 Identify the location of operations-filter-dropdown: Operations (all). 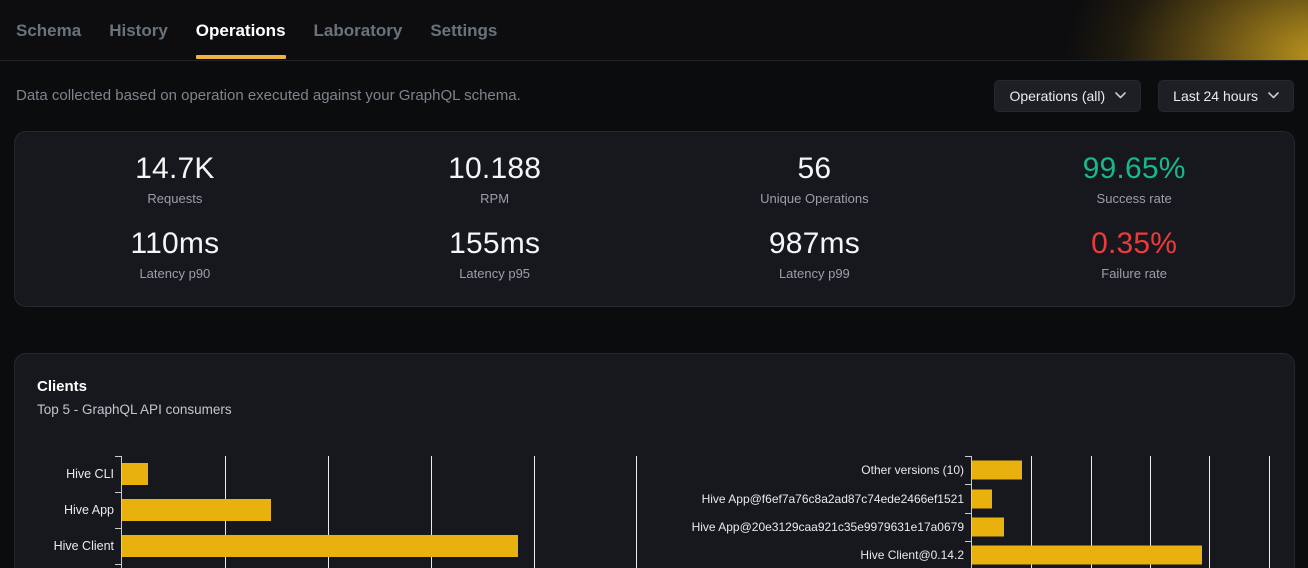
(1068, 95).